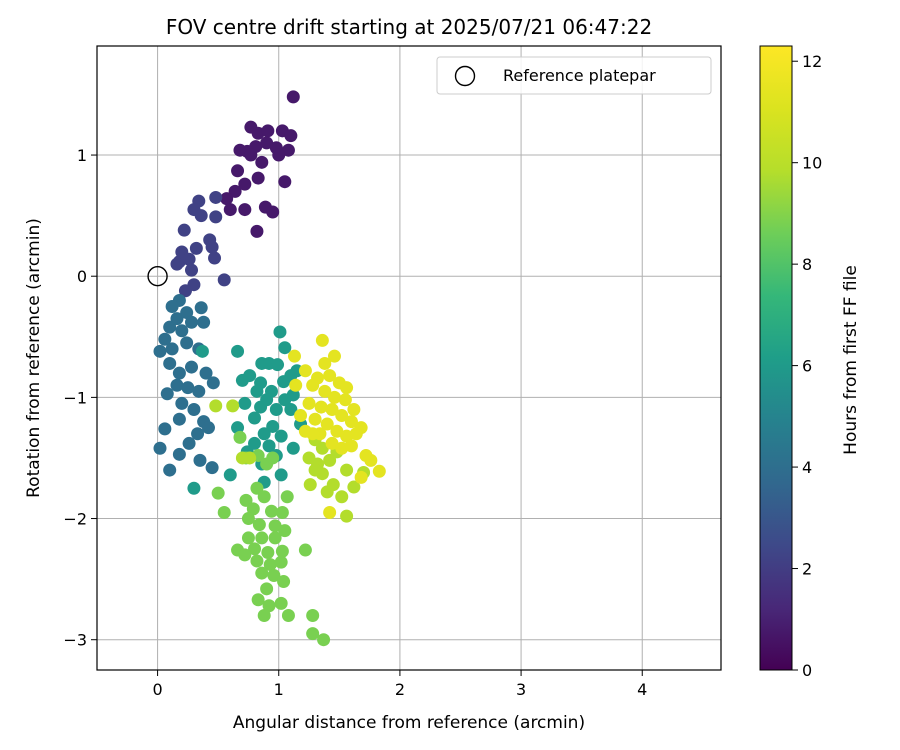 This screenshot has width=900, height=750. Describe the element at coordinates (812, 61) in the screenshot. I see `colorbar-tick-label: 12` at that location.